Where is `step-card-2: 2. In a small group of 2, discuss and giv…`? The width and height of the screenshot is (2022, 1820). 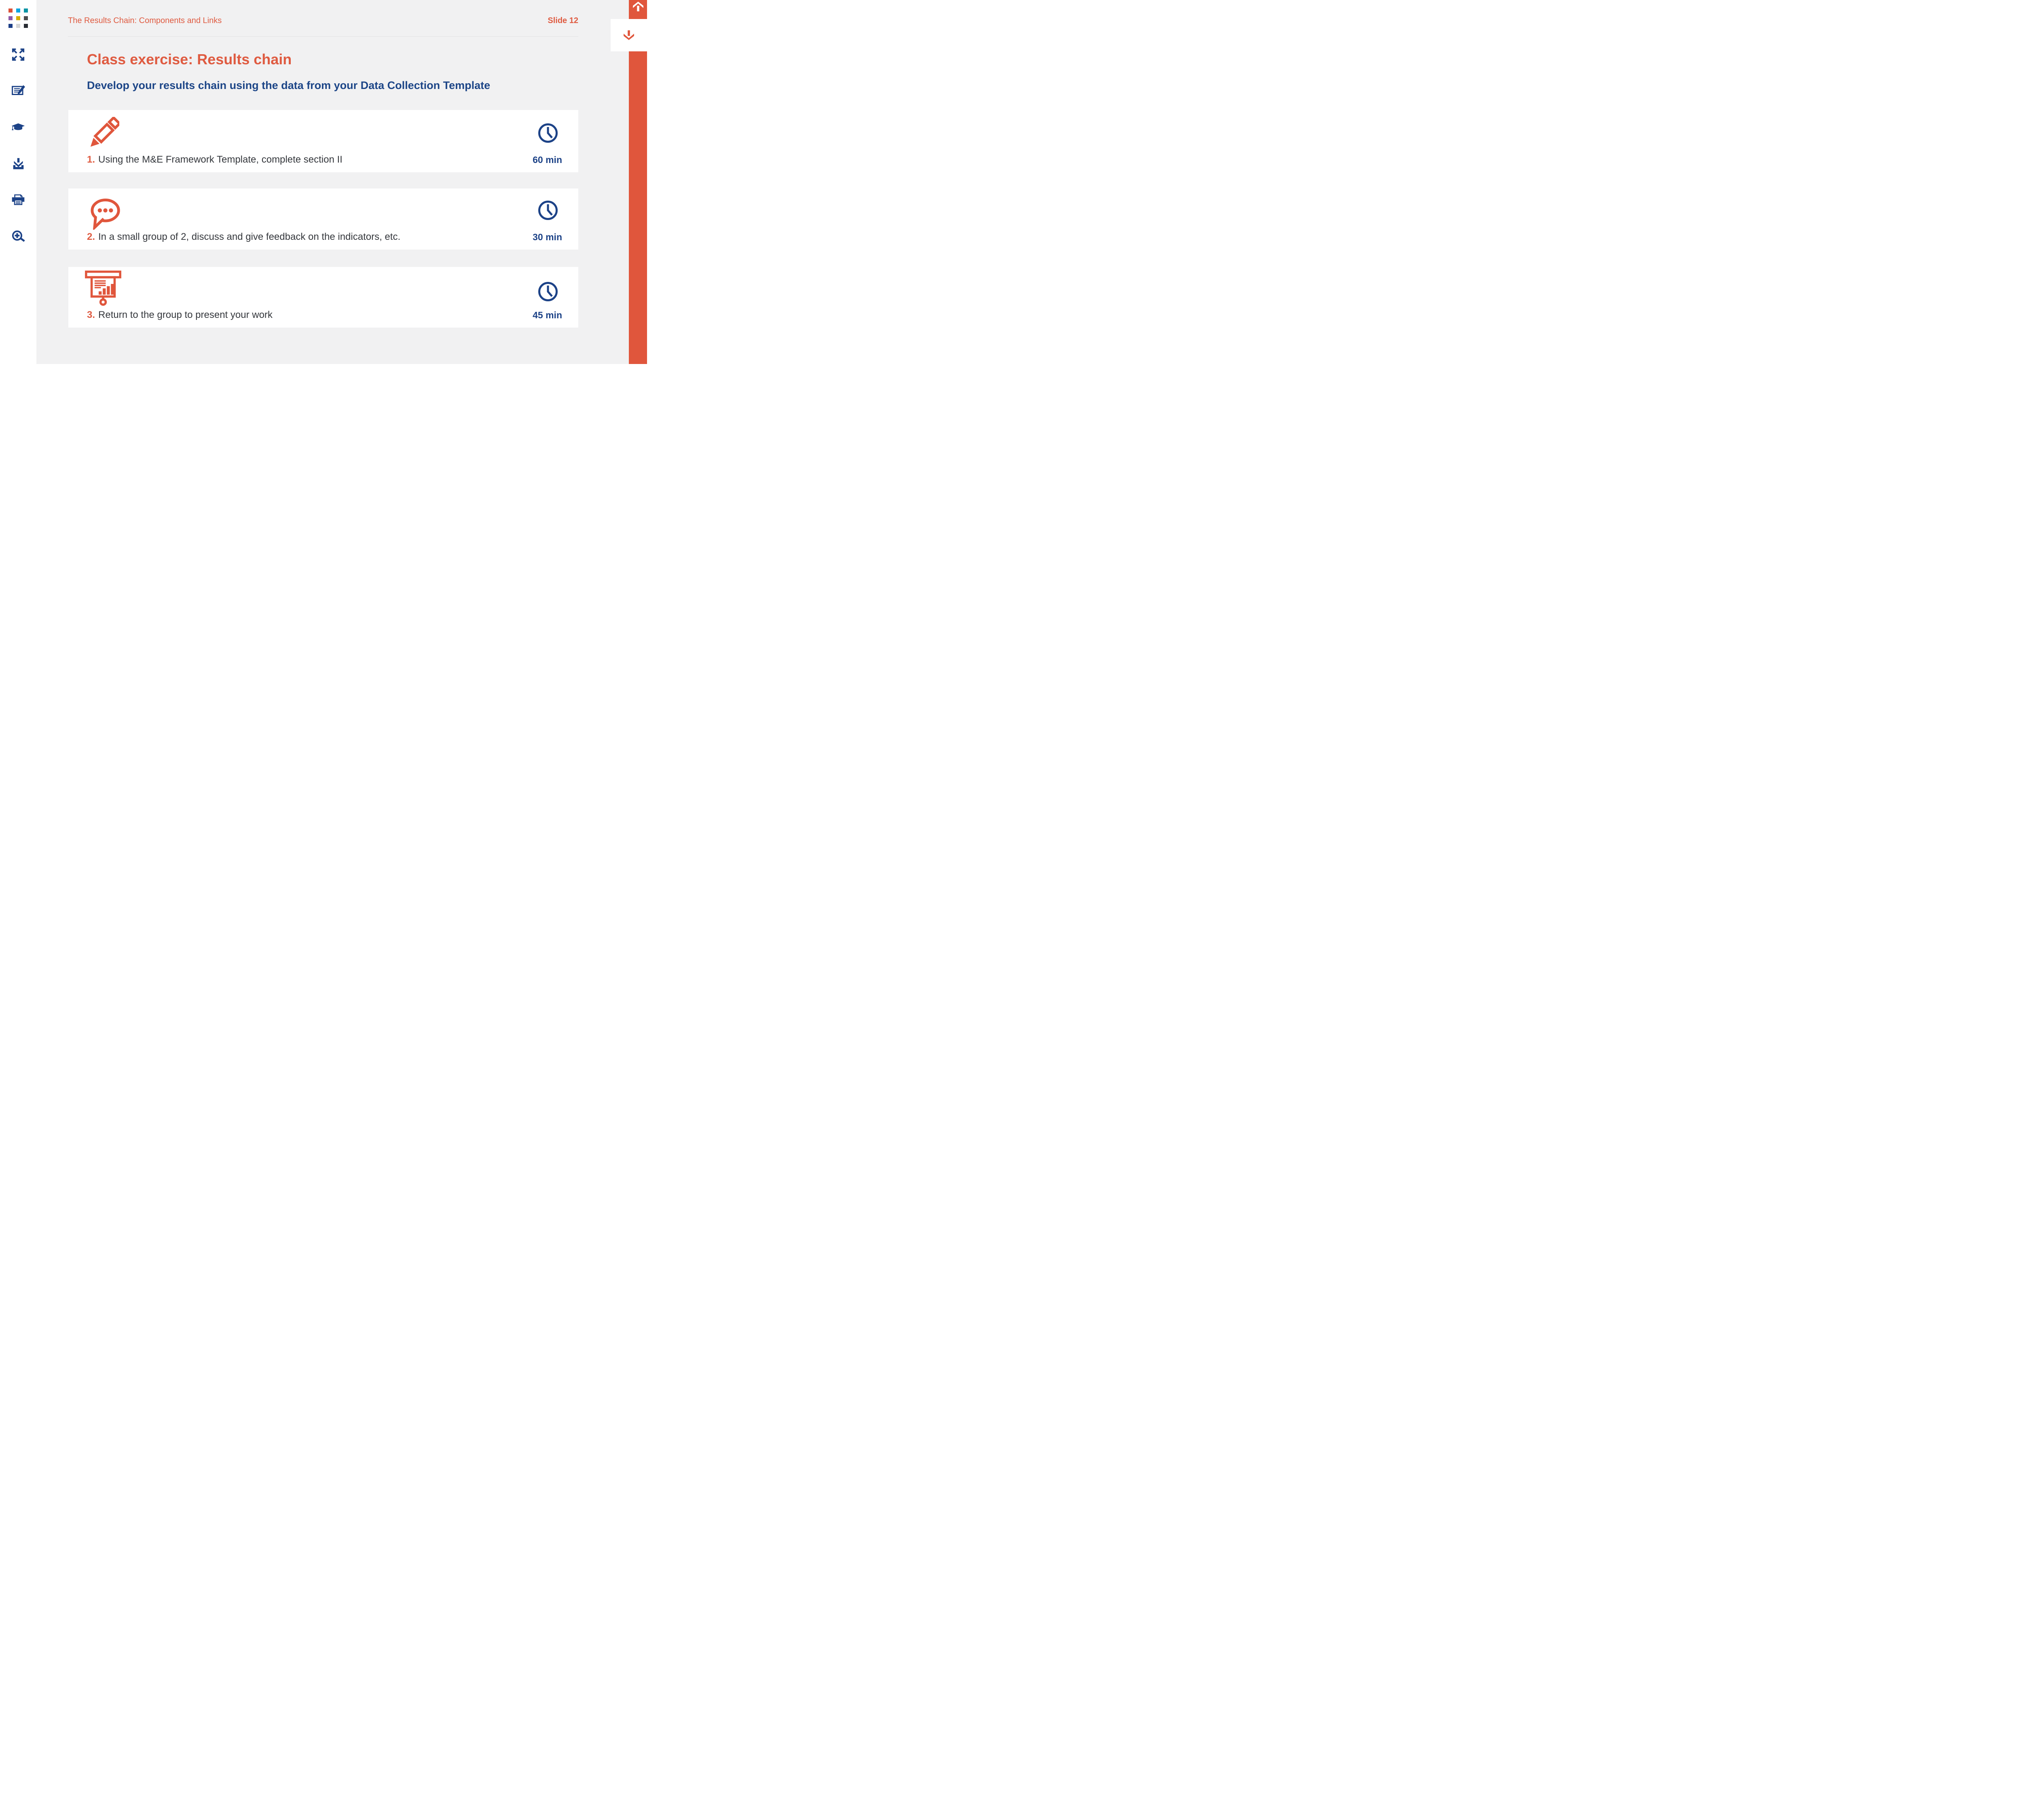
step-card-2: 2. In a small group of 2, discuss and giv… is located at coordinates (323, 219).